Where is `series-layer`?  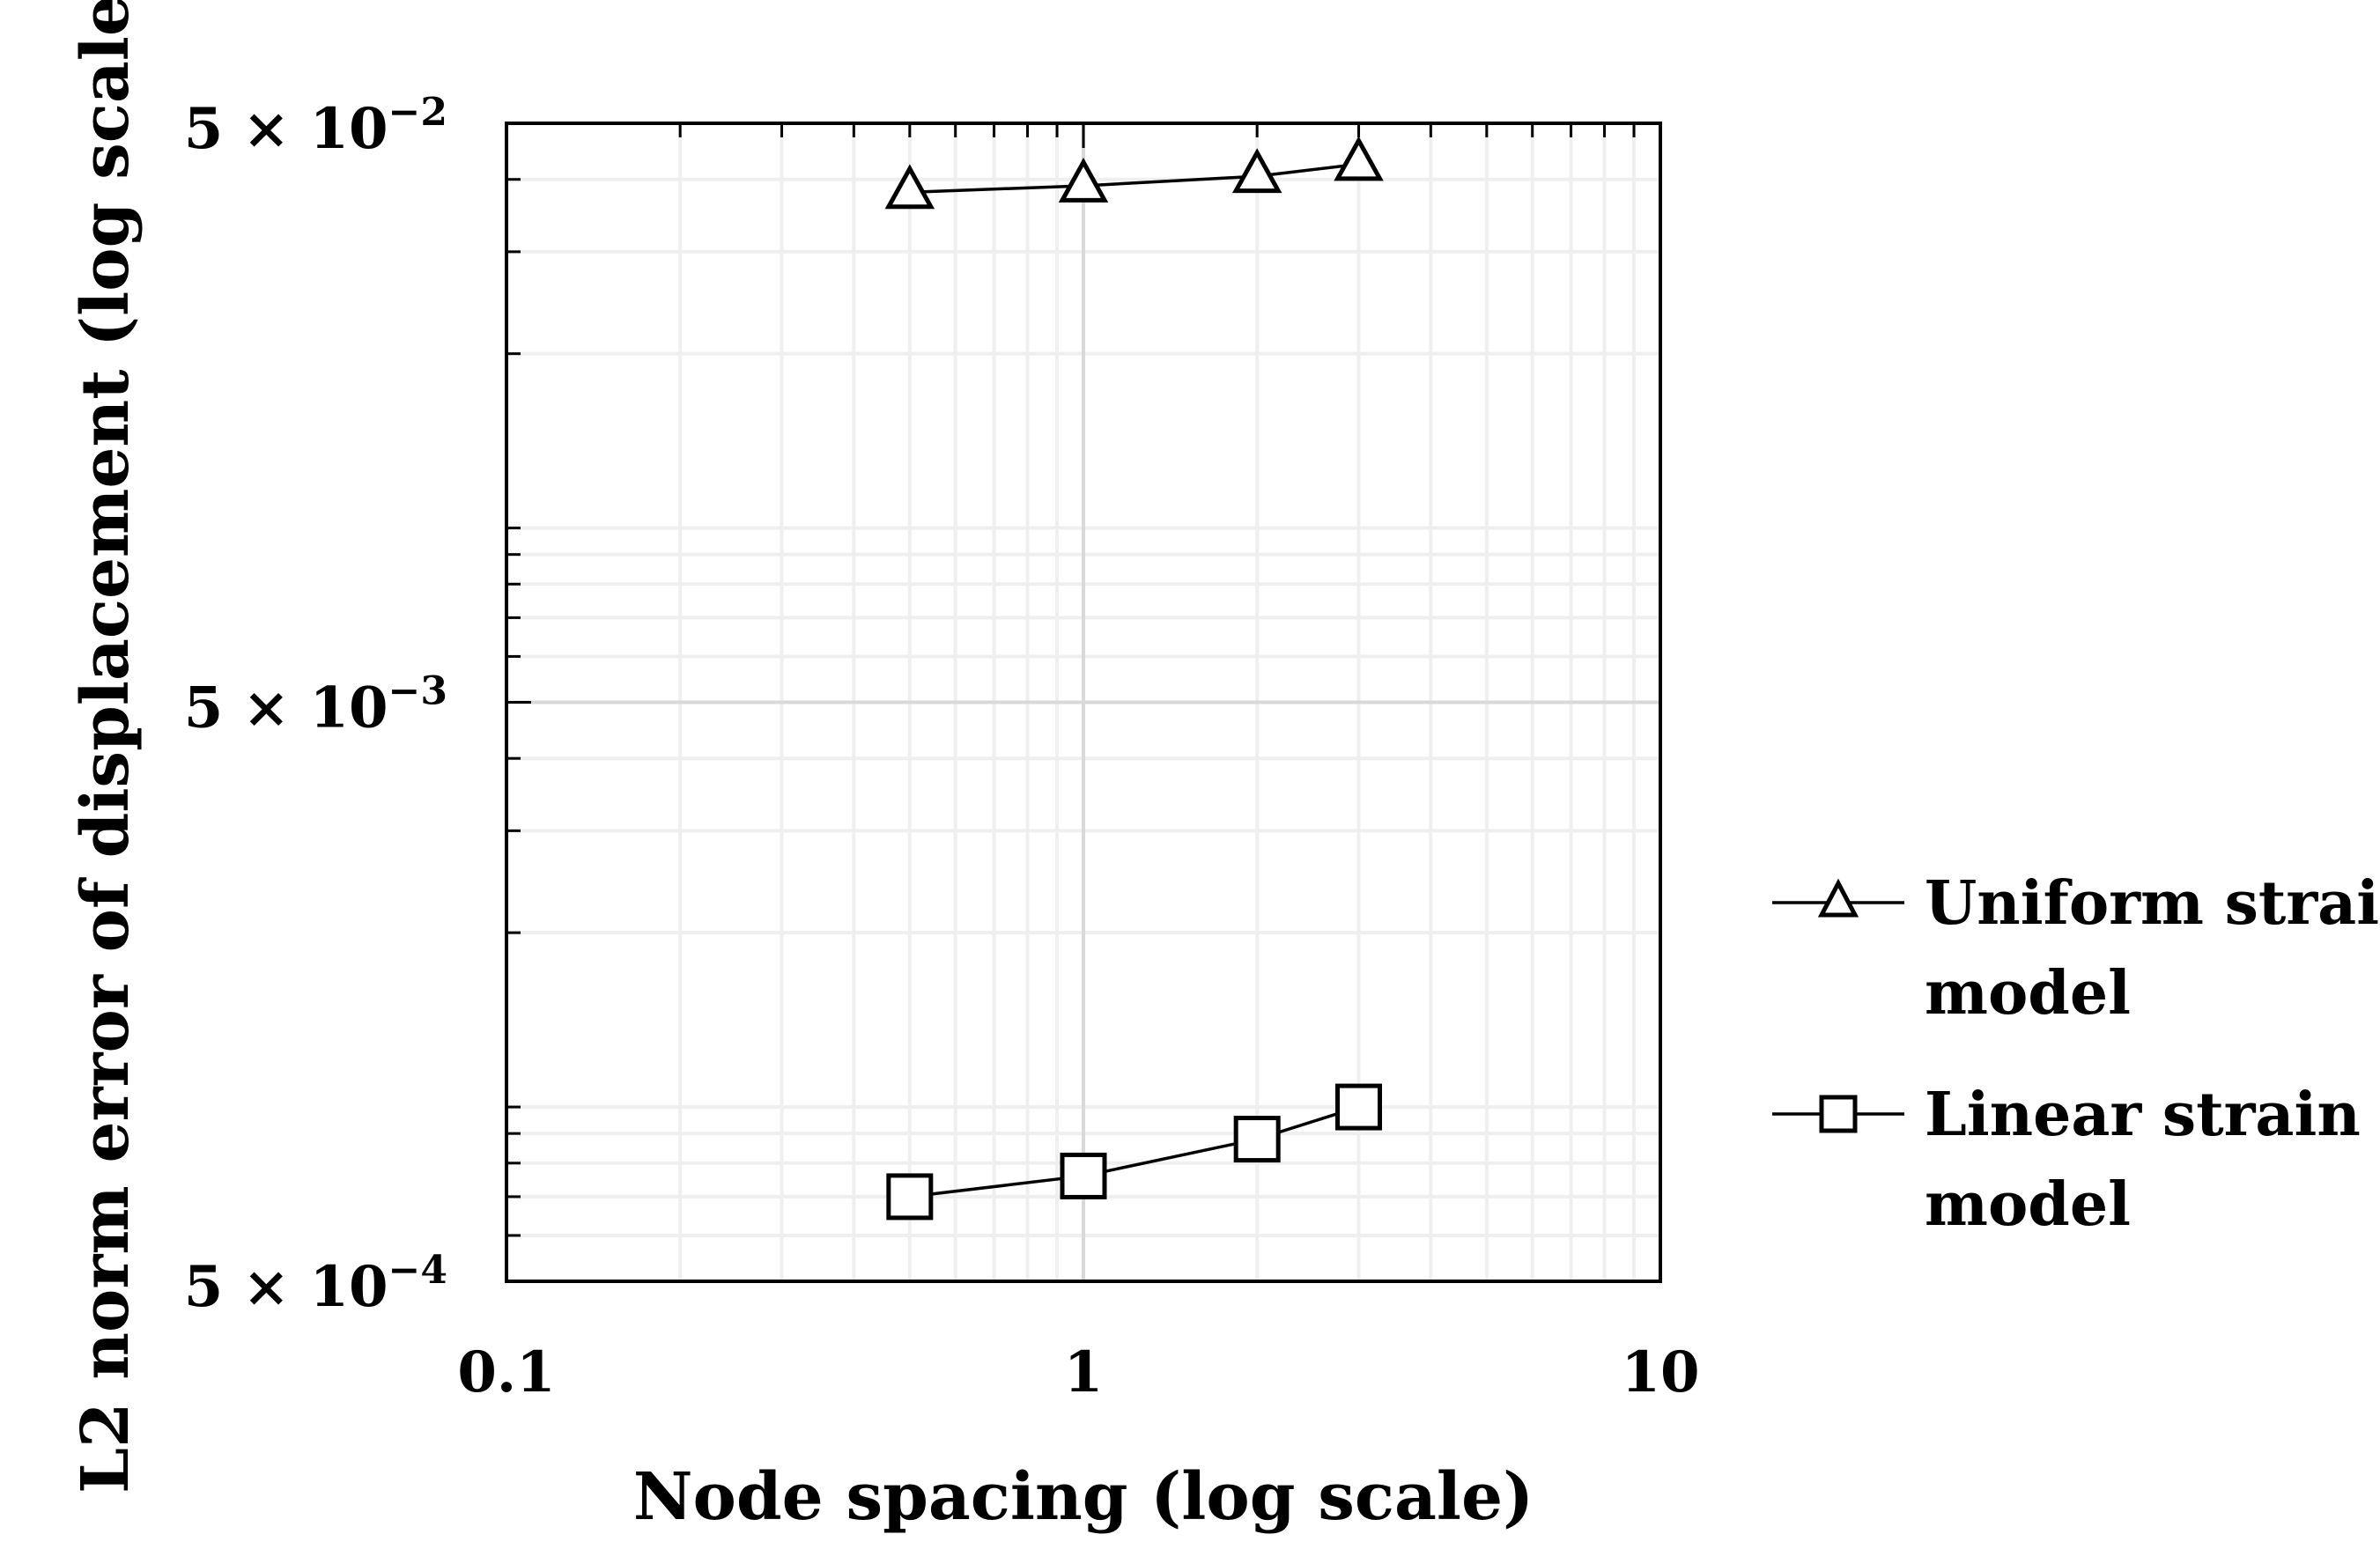 series-layer is located at coordinates (1134, 679).